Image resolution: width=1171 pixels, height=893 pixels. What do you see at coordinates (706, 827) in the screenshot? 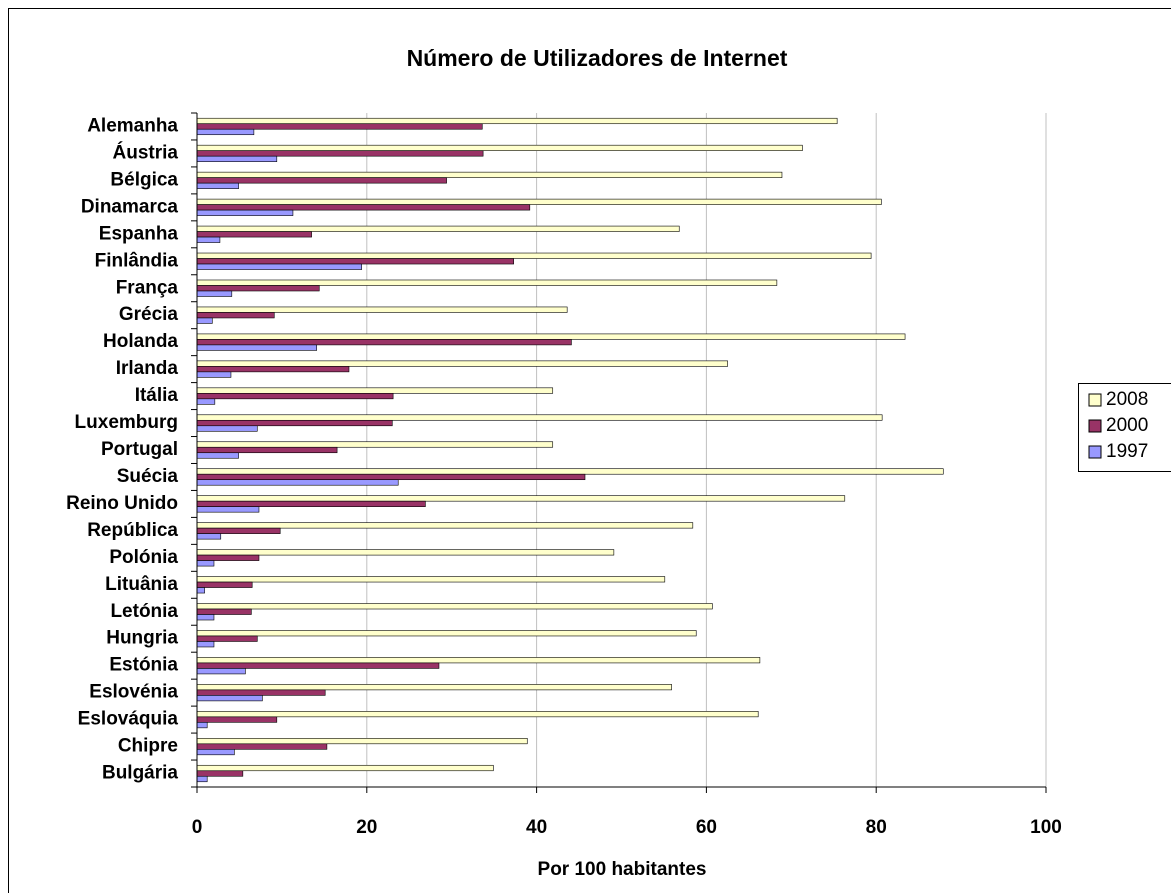
I see `x-tick-label: 60` at bounding box center [706, 827].